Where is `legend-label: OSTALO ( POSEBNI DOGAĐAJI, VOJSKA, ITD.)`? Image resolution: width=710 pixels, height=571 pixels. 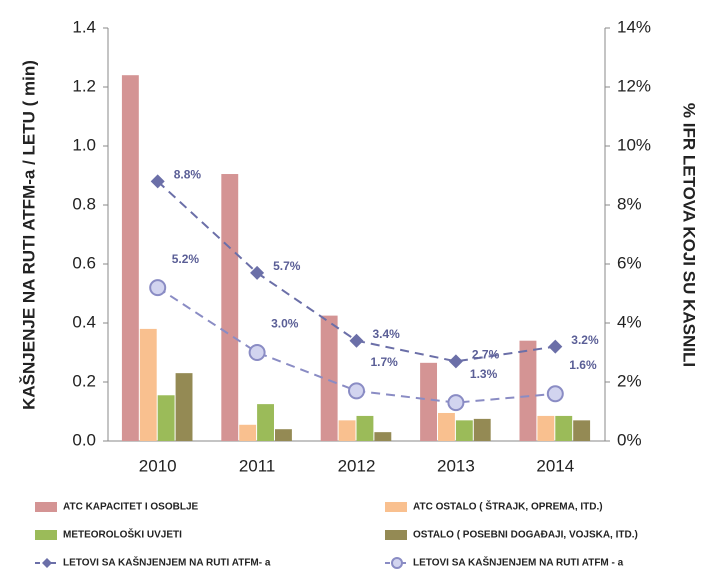 legend-label: OSTALO ( POSEBNI DOGAĐAJI, VOJSKA, ITD.) is located at coordinates (525, 535).